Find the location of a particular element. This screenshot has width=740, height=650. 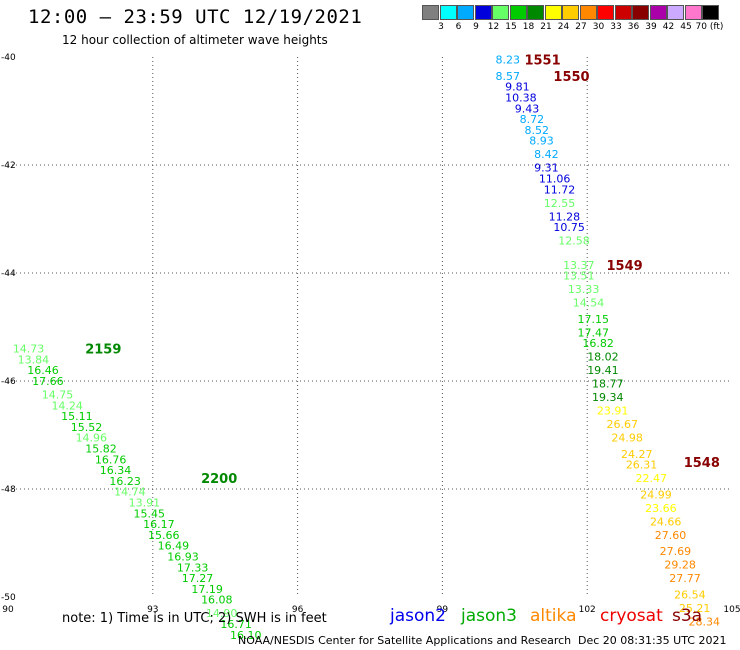

lat-tick-label: -44 is located at coordinates (8, 274).